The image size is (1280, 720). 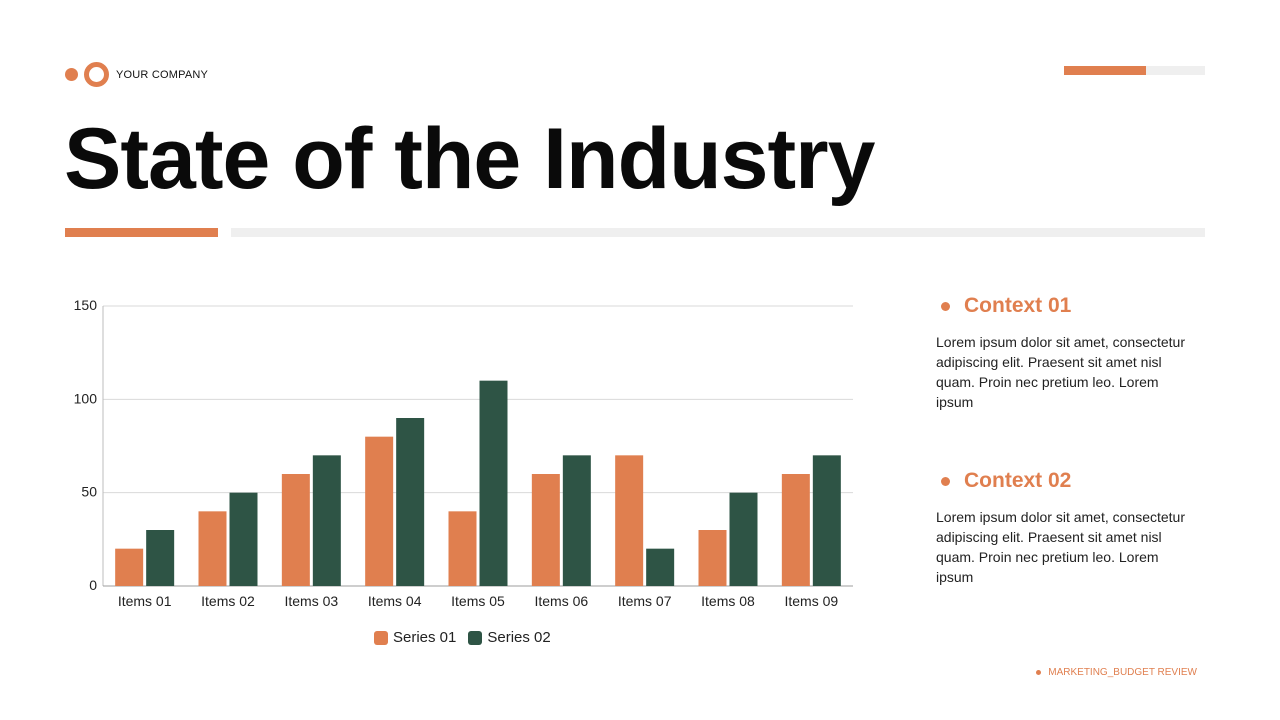 I want to click on legend-item-series-02: Series 02, so click(x=509, y=637).